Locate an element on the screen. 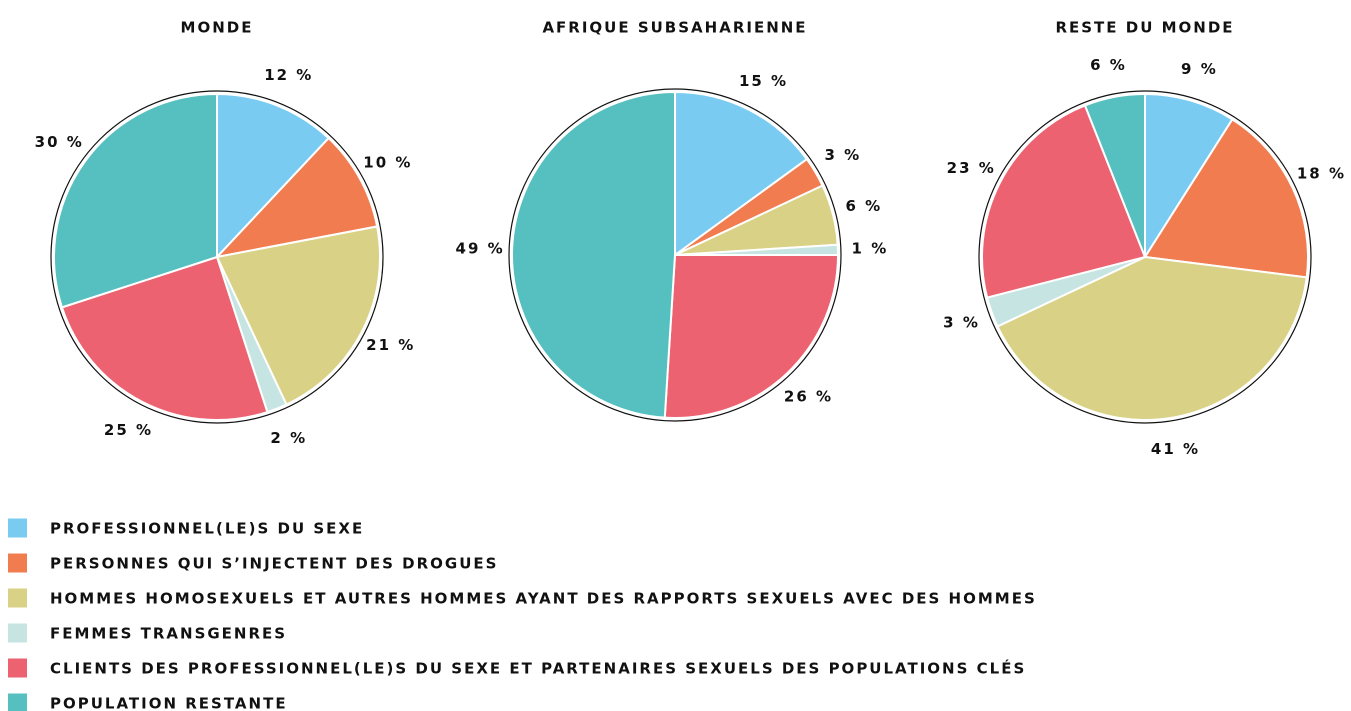 This screenshot has width=1351, height=711. chart-title: MONDE is located at coordinates (217, 28).